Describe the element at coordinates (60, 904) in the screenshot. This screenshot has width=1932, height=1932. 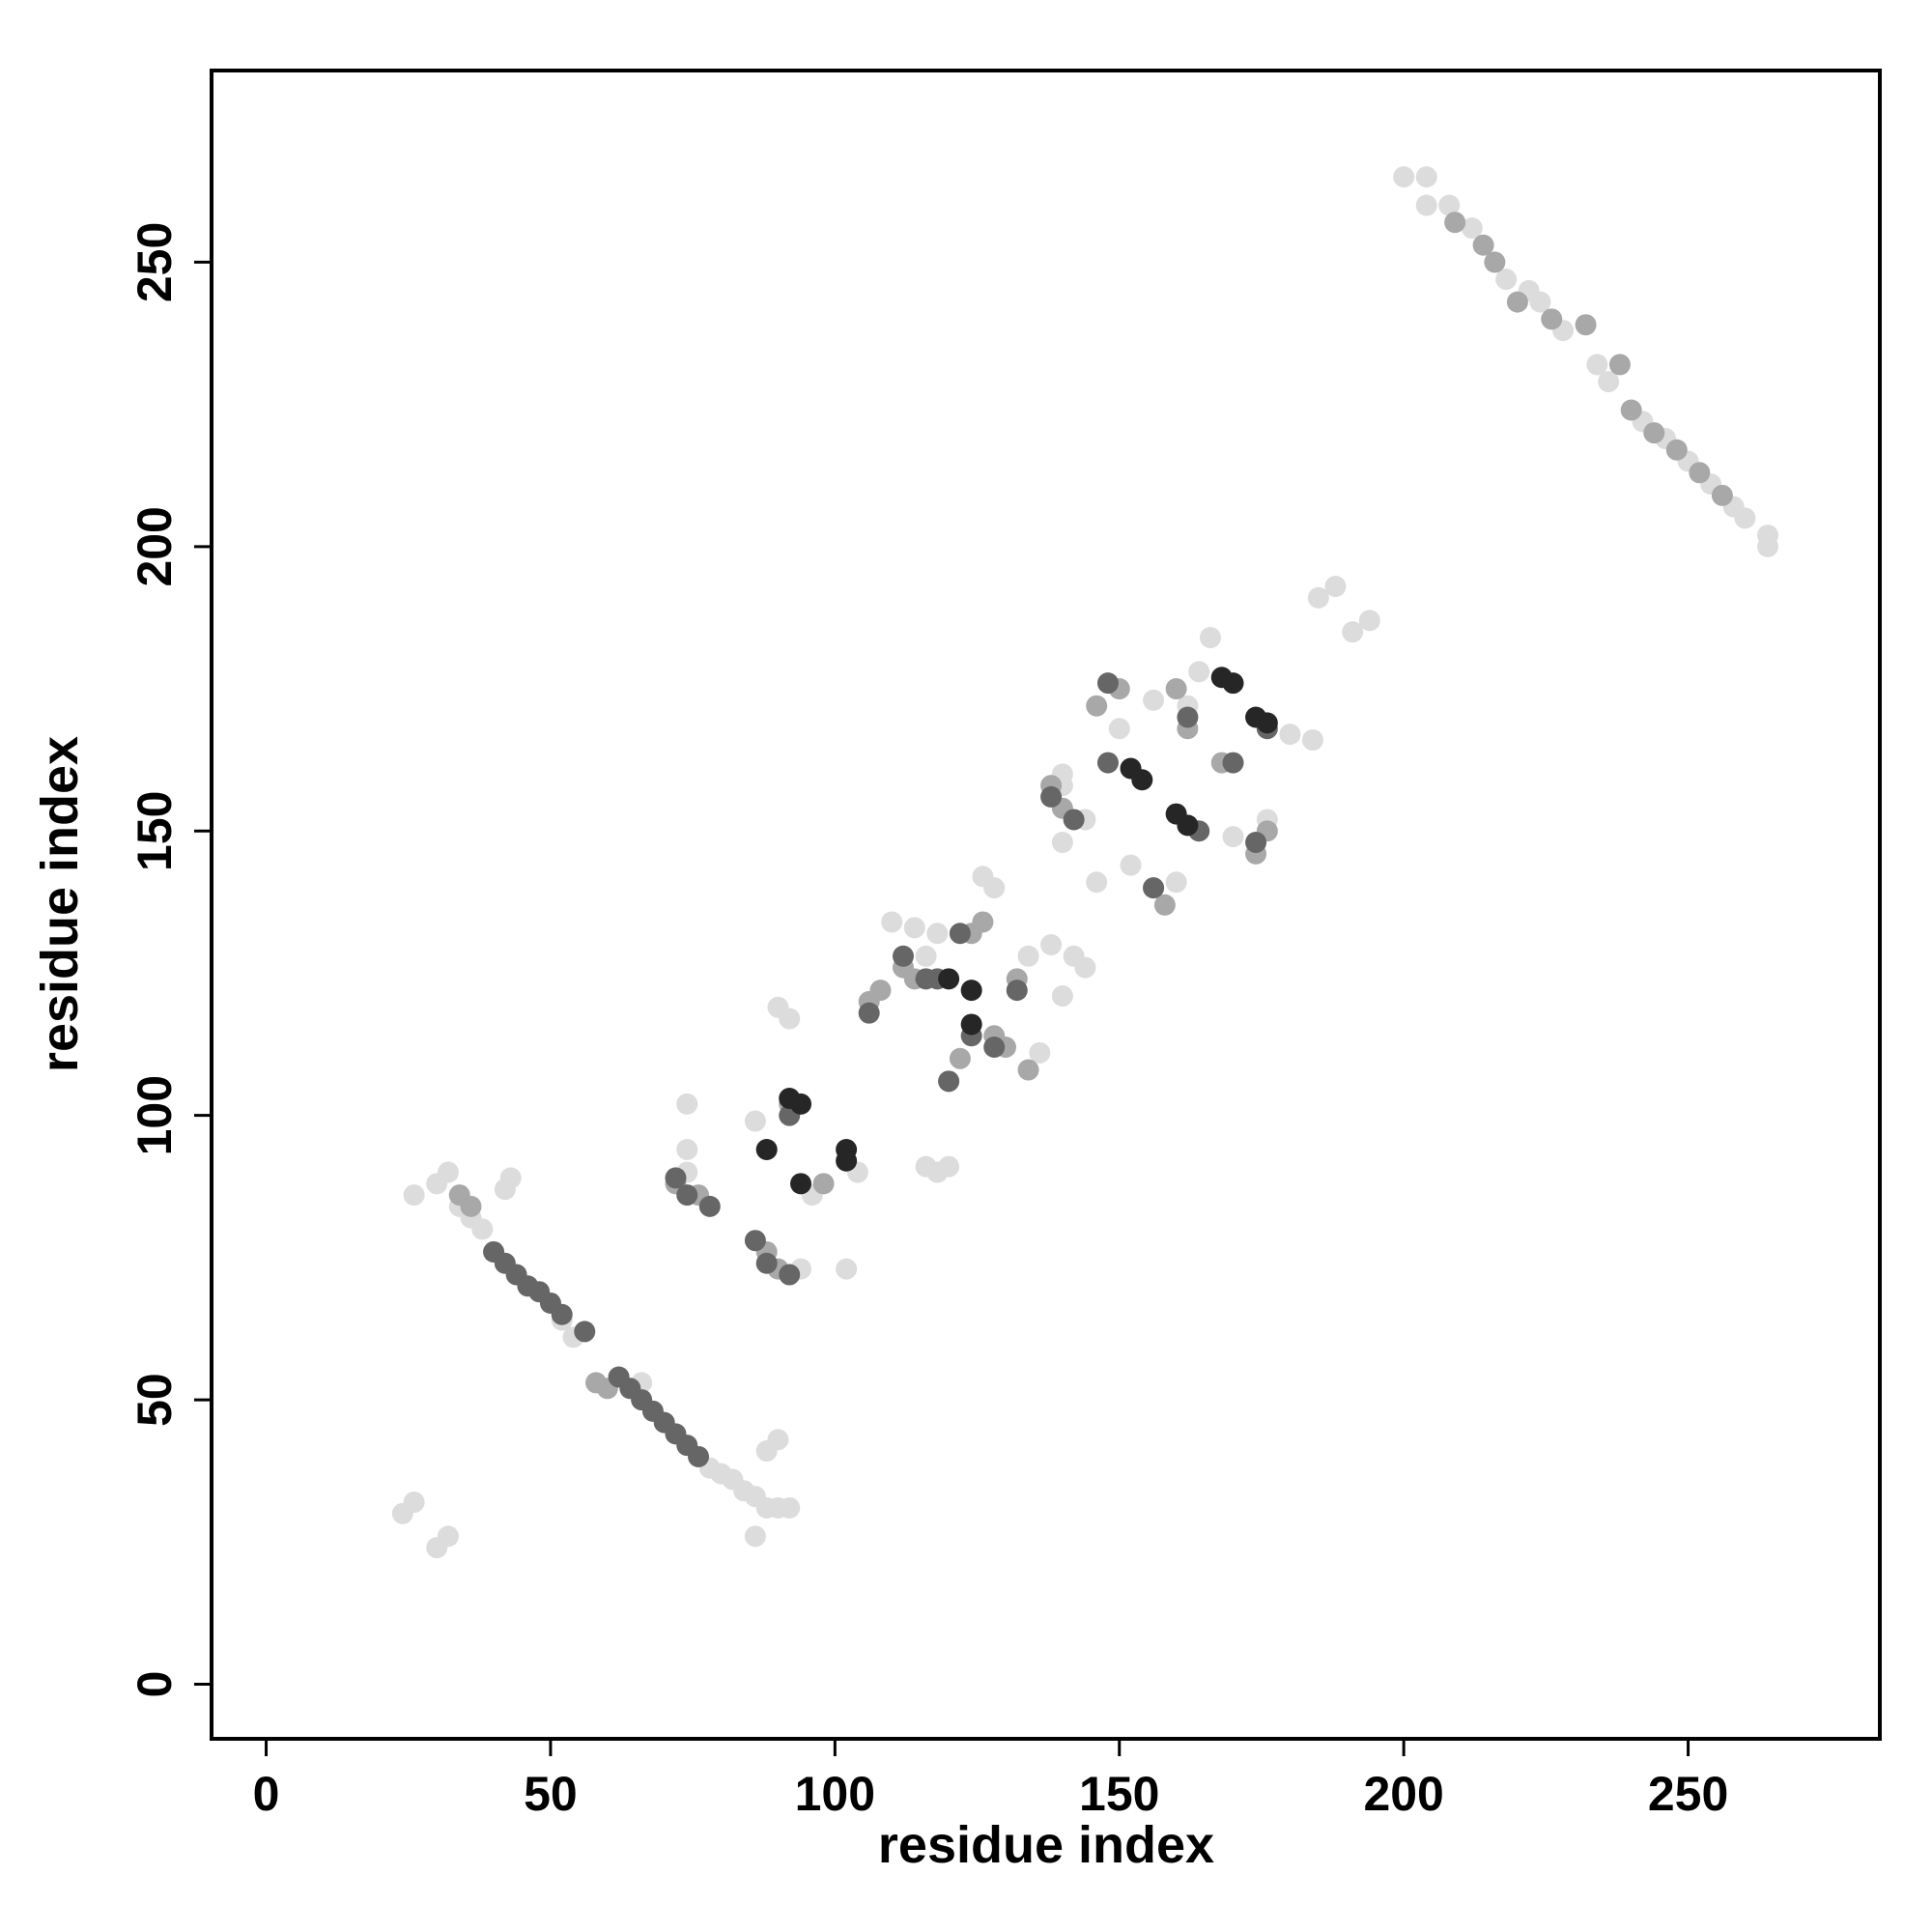
I see `y-axis-title: residue index` at that location.